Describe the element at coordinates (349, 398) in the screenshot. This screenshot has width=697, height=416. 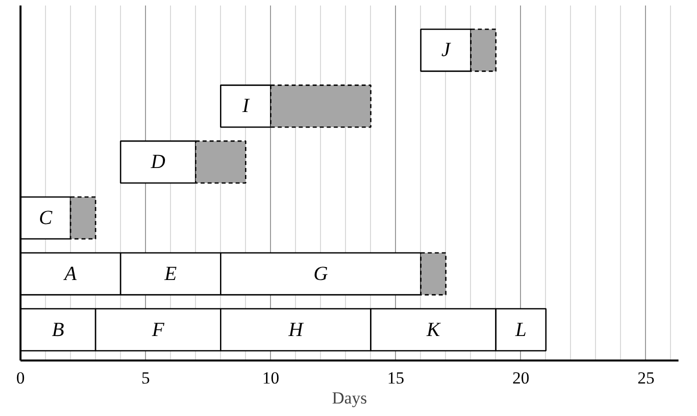
I see `x-axis-title: Days` at that location.